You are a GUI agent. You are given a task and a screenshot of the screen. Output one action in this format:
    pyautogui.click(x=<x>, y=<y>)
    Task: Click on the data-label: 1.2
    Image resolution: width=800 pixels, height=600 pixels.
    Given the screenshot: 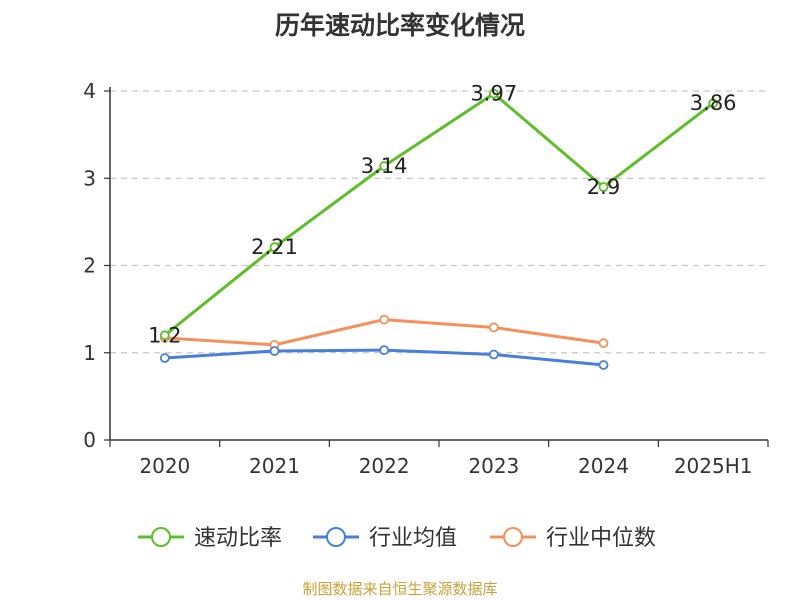 What is the action you would take?
    pyautogui.click(x=164, y=335)
    